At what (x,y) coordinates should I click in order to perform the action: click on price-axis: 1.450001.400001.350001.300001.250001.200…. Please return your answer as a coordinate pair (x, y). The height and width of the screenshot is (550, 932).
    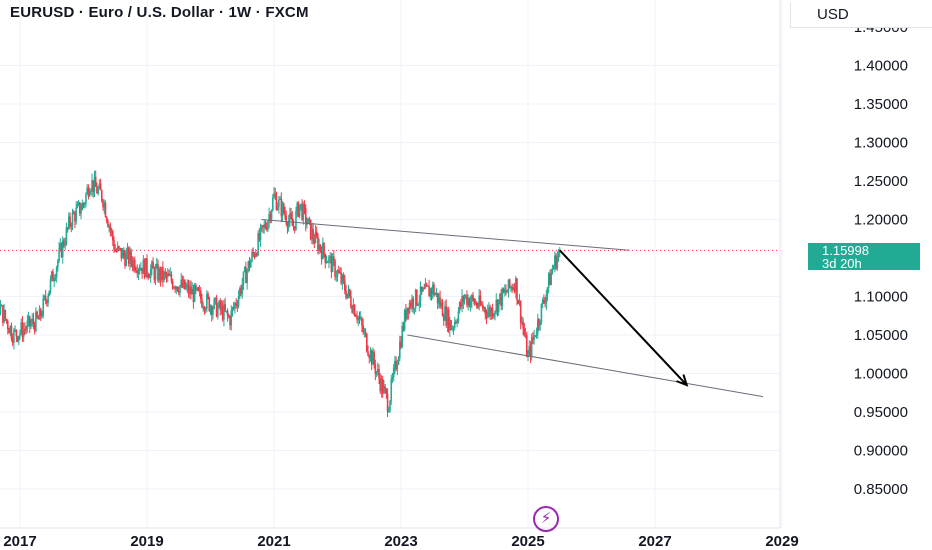
    Looking at the image, I should click on (843, 264).